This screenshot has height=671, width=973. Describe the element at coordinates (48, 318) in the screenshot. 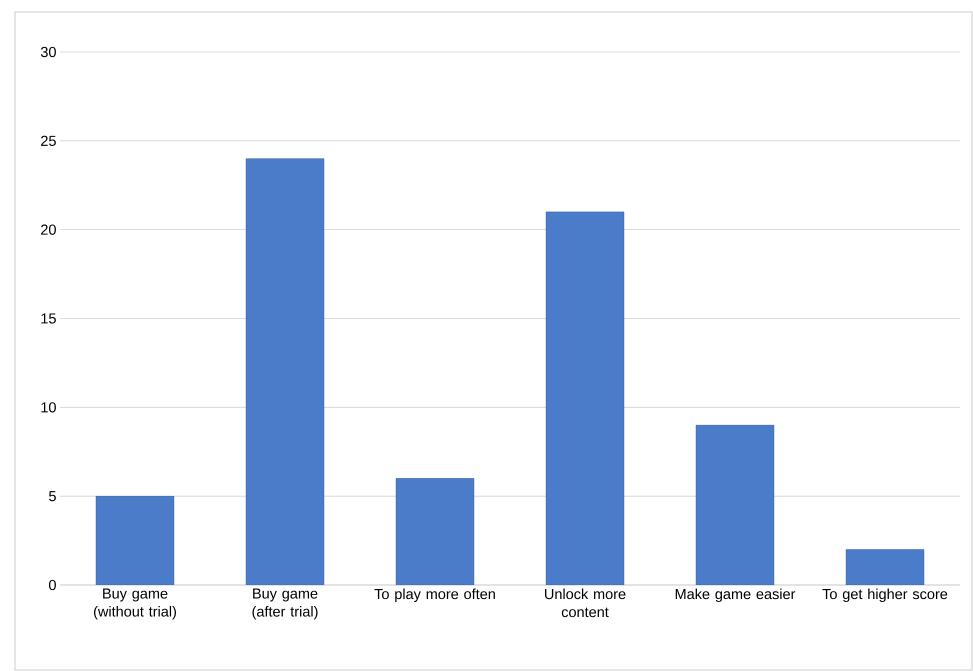

I see `y-tick-label: 15` at that location.